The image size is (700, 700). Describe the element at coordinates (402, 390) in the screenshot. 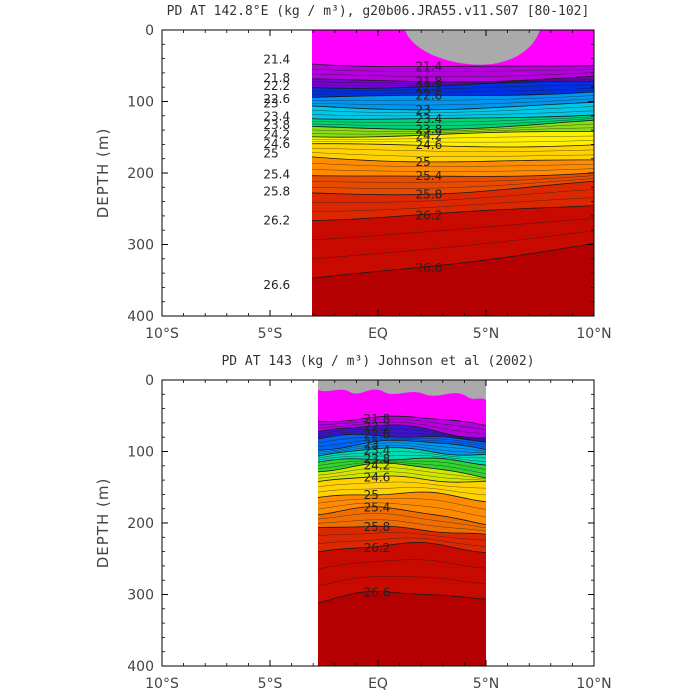

I see `bottom-land-mask` at that location.